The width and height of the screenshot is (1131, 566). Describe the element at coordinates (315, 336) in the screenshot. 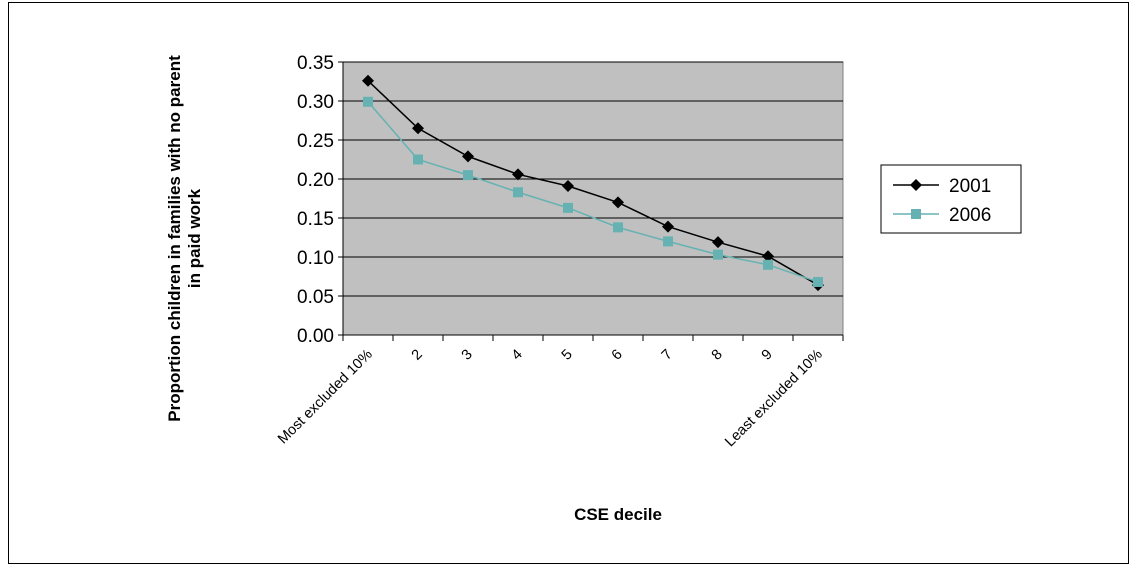

I see `y-tick-label: 0.00` at that location.